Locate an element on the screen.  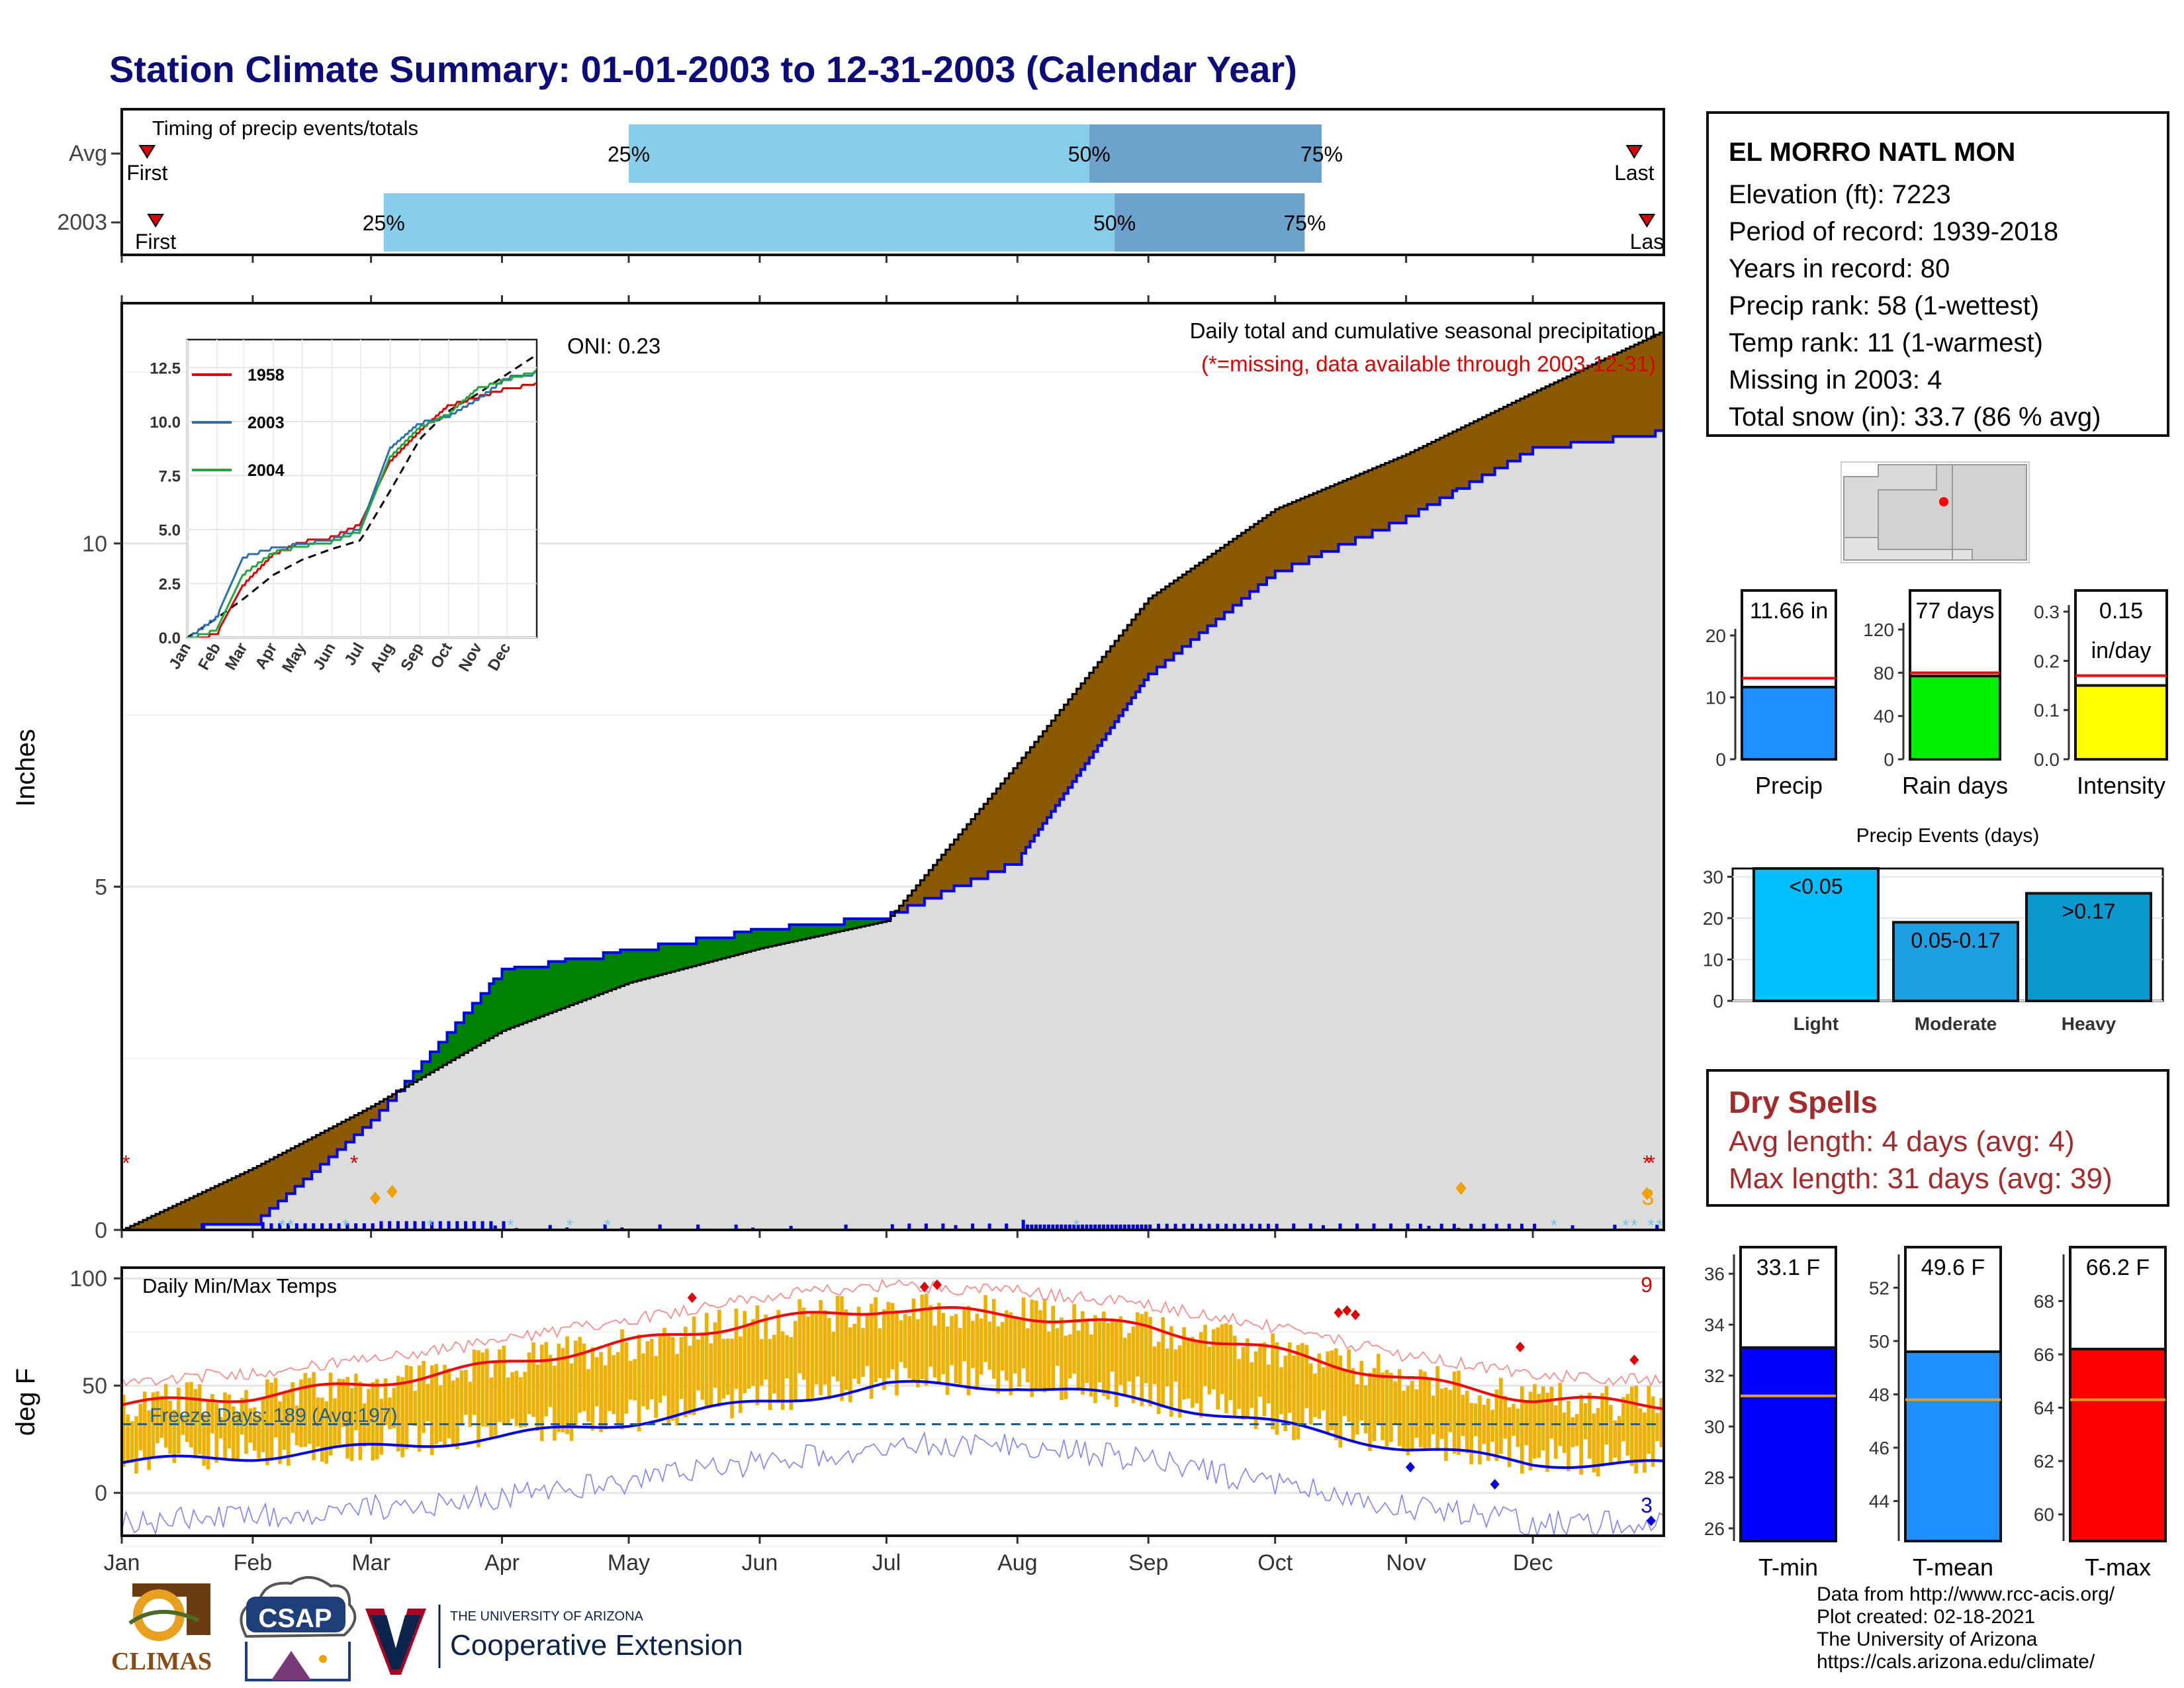
summary-value-label: 11.66 in is located at coordinates (1789, 611).